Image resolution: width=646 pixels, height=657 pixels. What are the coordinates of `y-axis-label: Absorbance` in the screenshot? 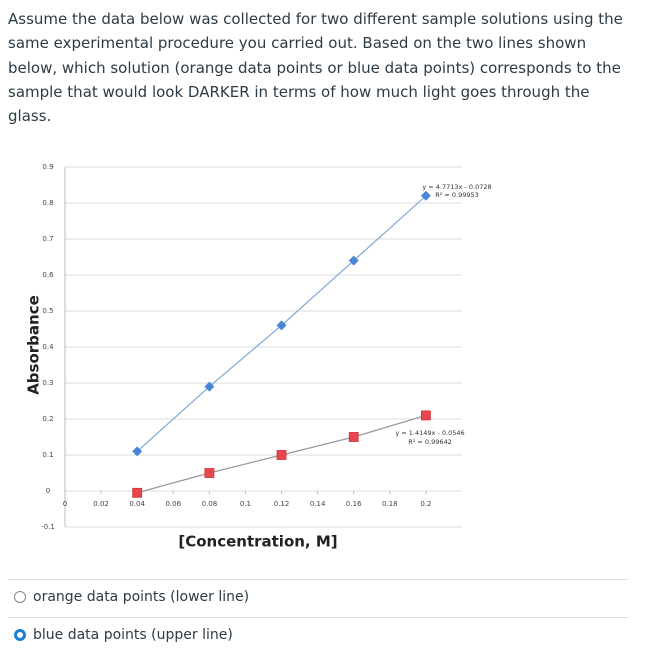 It's located at (34, 345).